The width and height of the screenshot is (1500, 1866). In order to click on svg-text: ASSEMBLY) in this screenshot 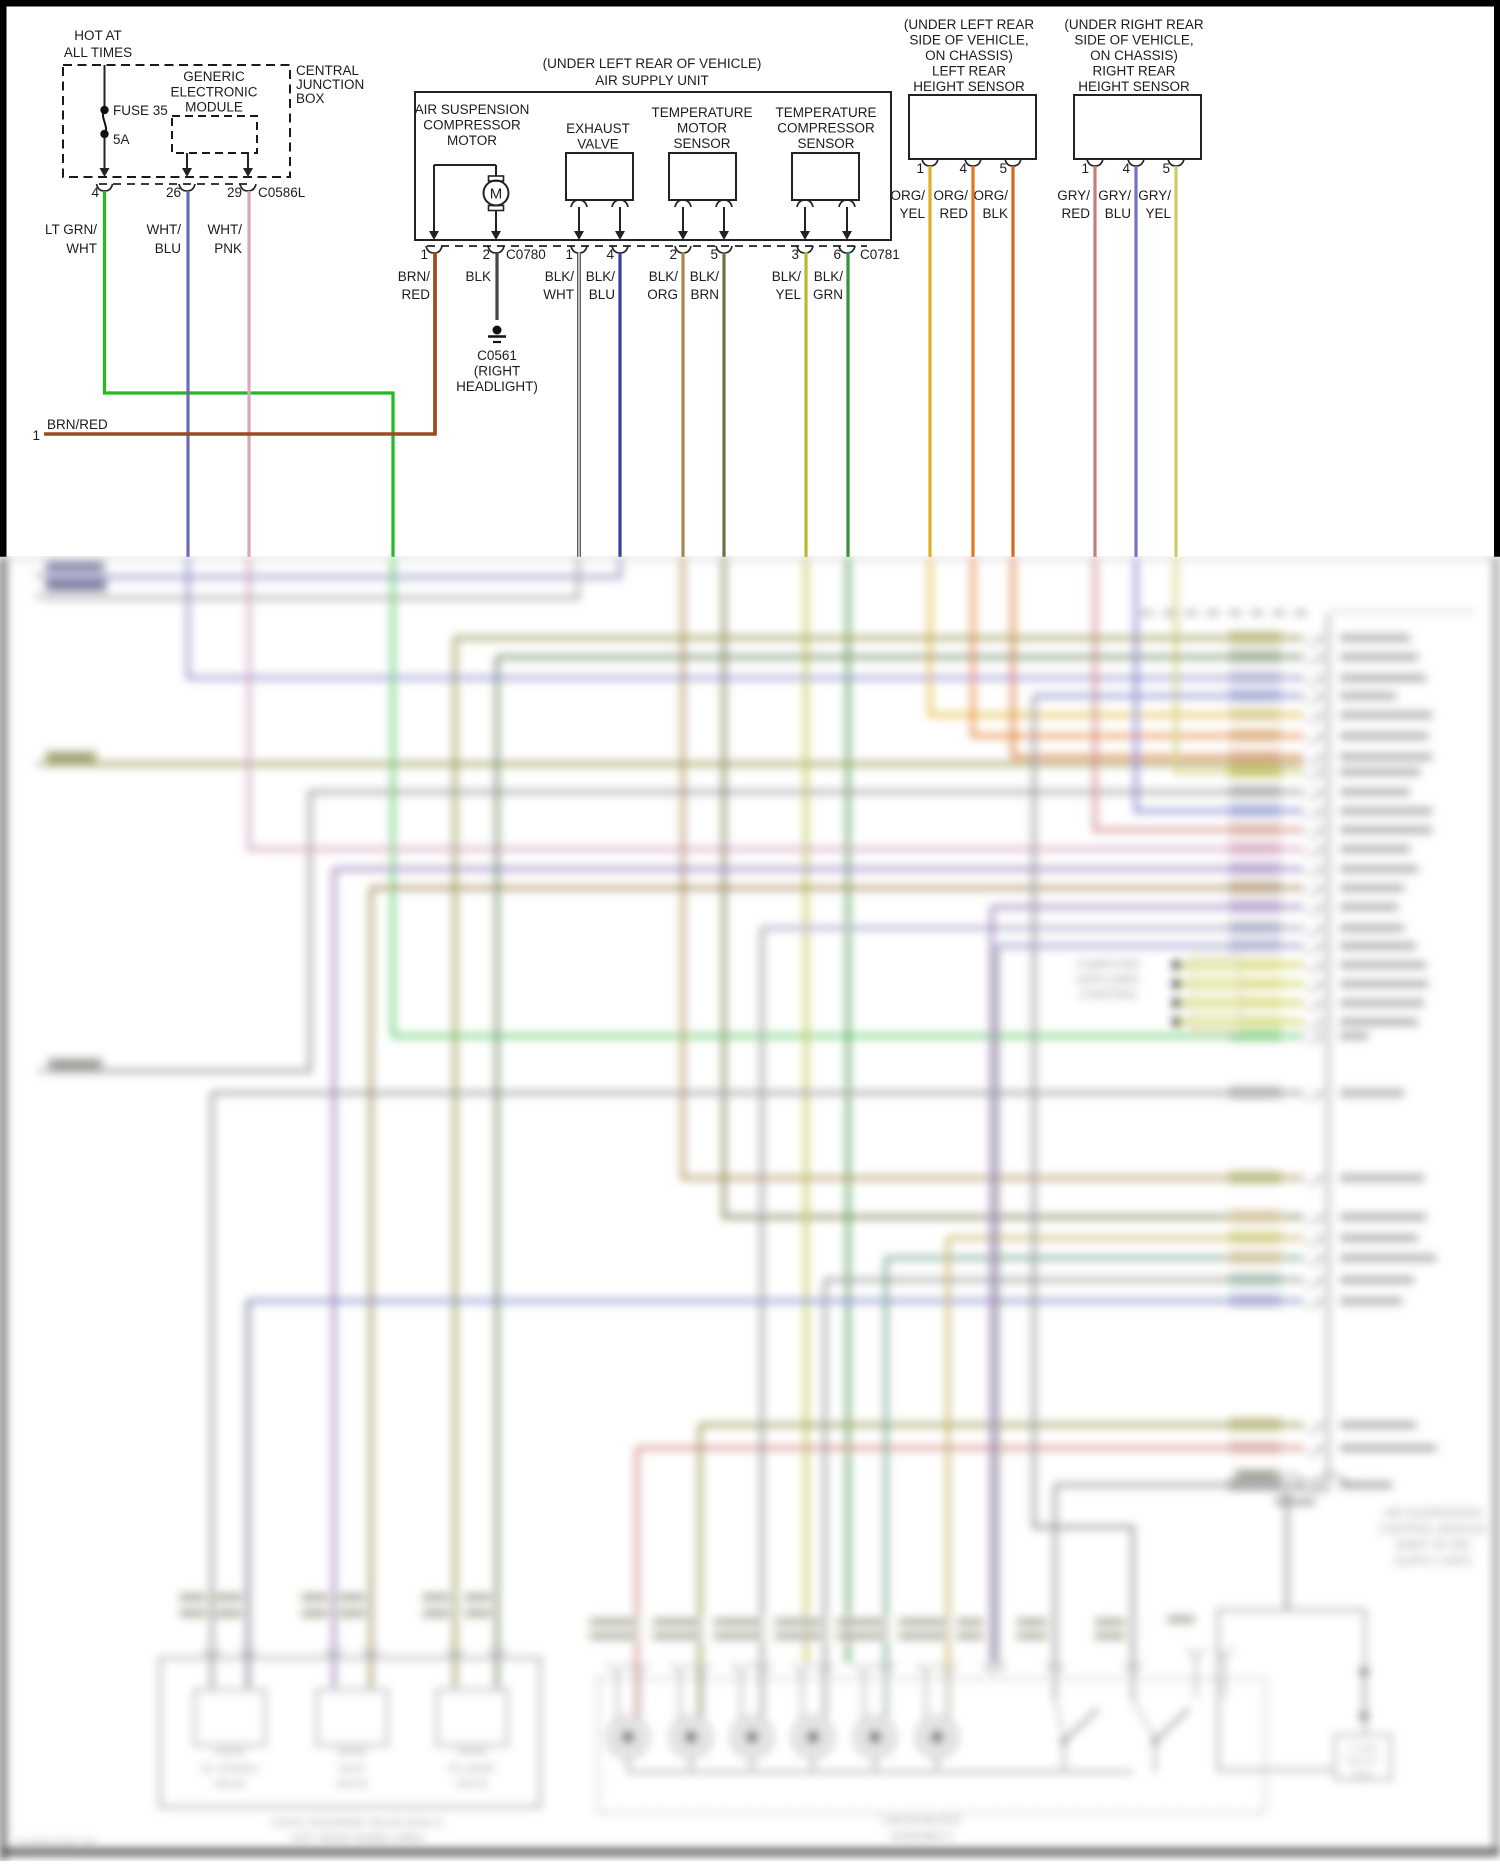, I will do `click(922, 1837)`.